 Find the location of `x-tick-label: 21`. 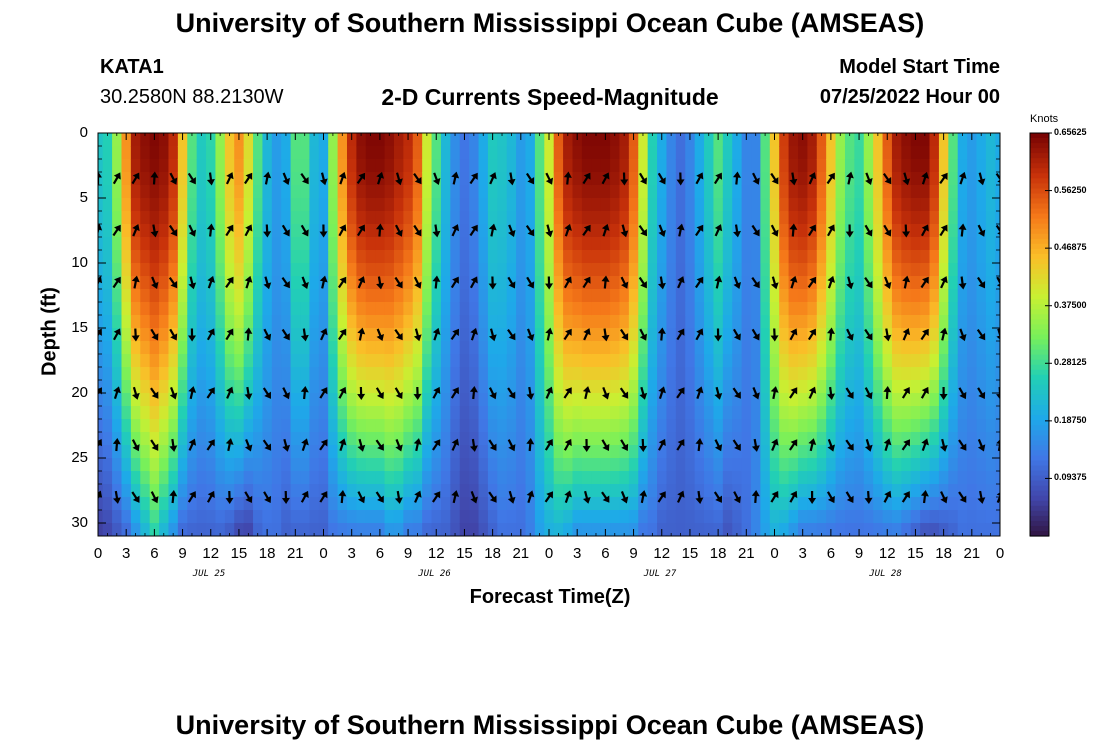

x-tick-label: 21 is located at coordinates (746, 553).